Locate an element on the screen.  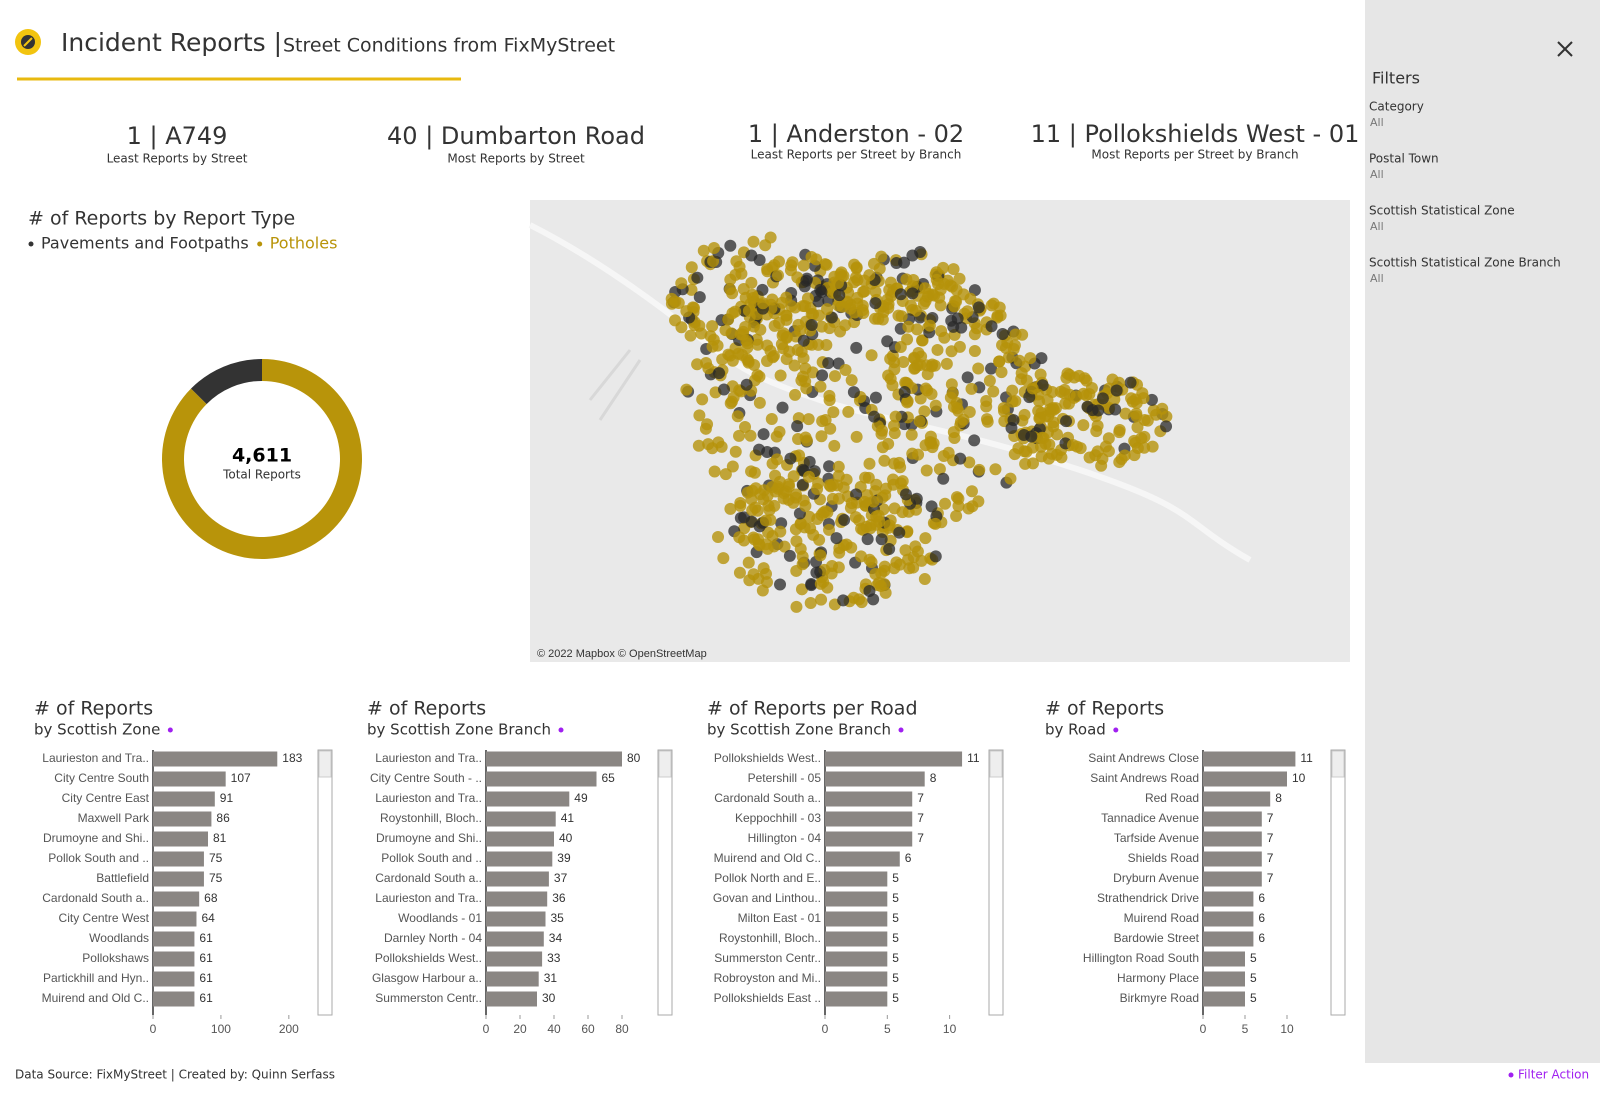
chart-title: # of Reports is located at coordinates (1104, 709).